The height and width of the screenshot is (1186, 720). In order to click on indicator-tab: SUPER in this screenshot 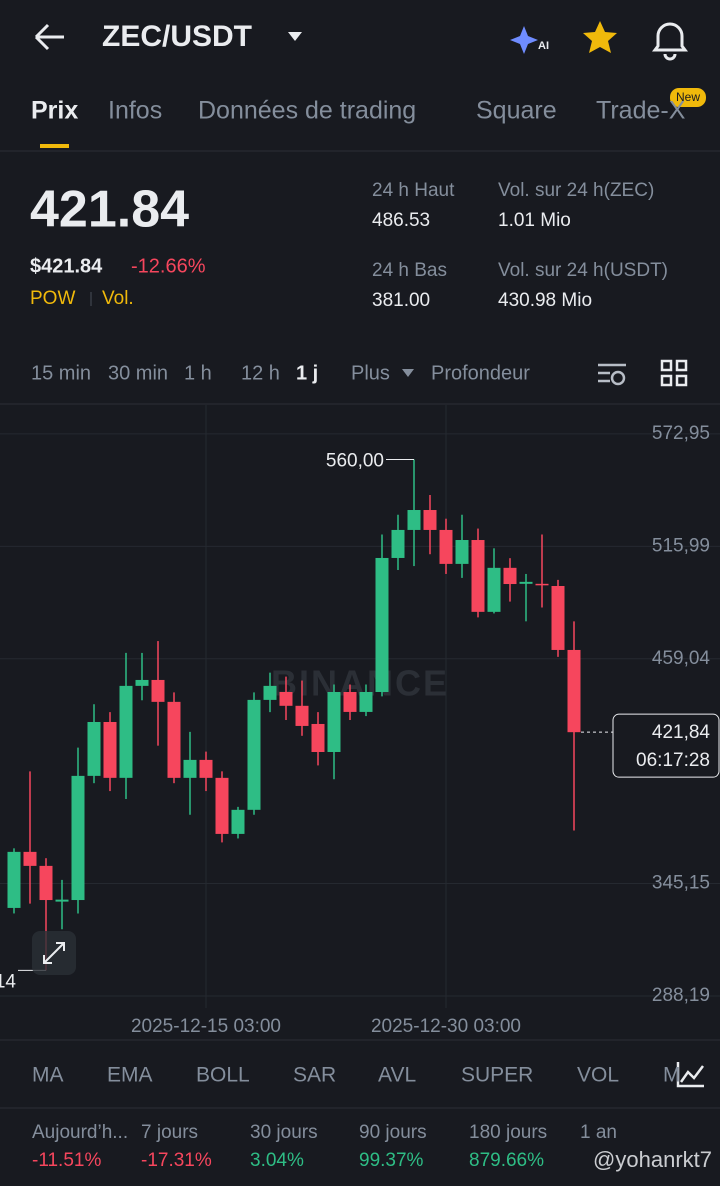, I will do `click(497, 1075)`.